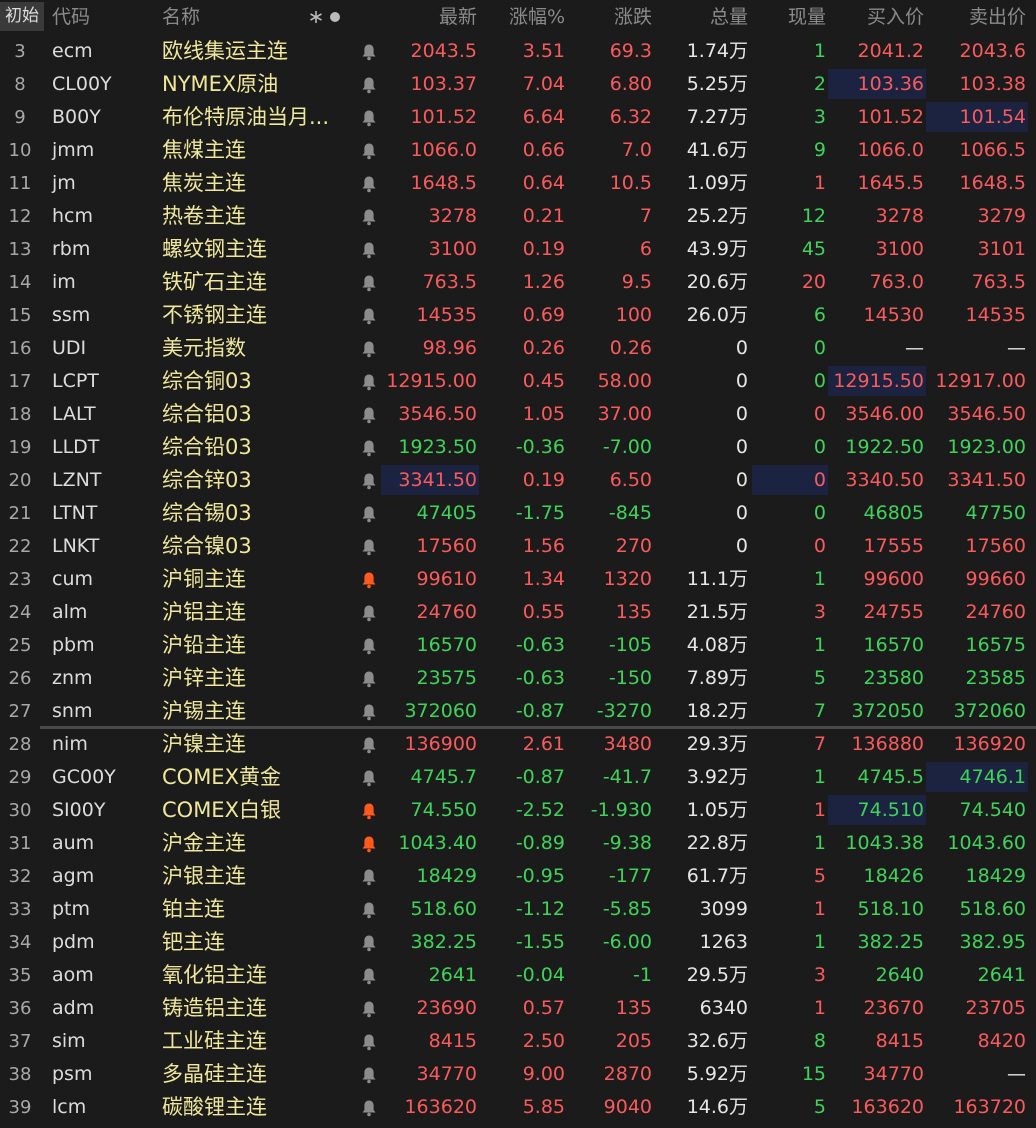  I want to click on name: 欧线集运主连, so click(225, 51).